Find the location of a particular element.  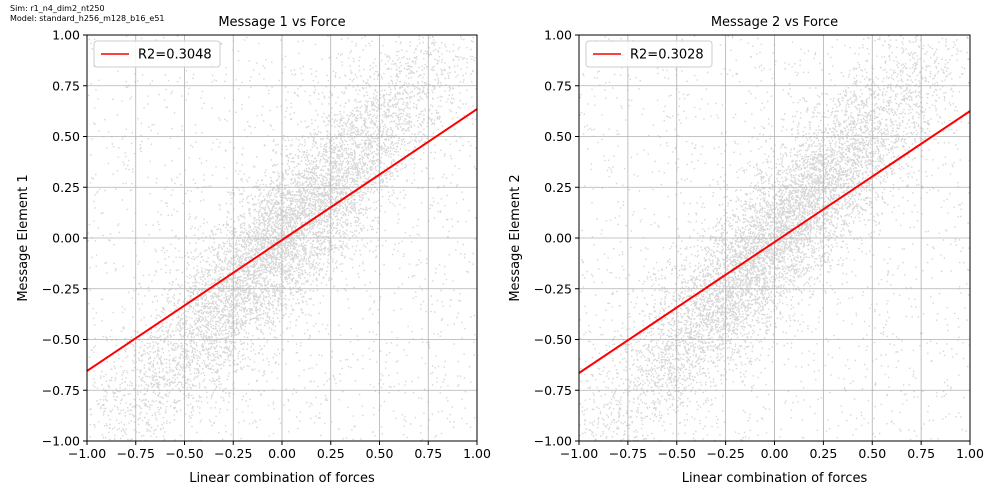

legend: R2=0.3028 is located at coordinates (649, 54).